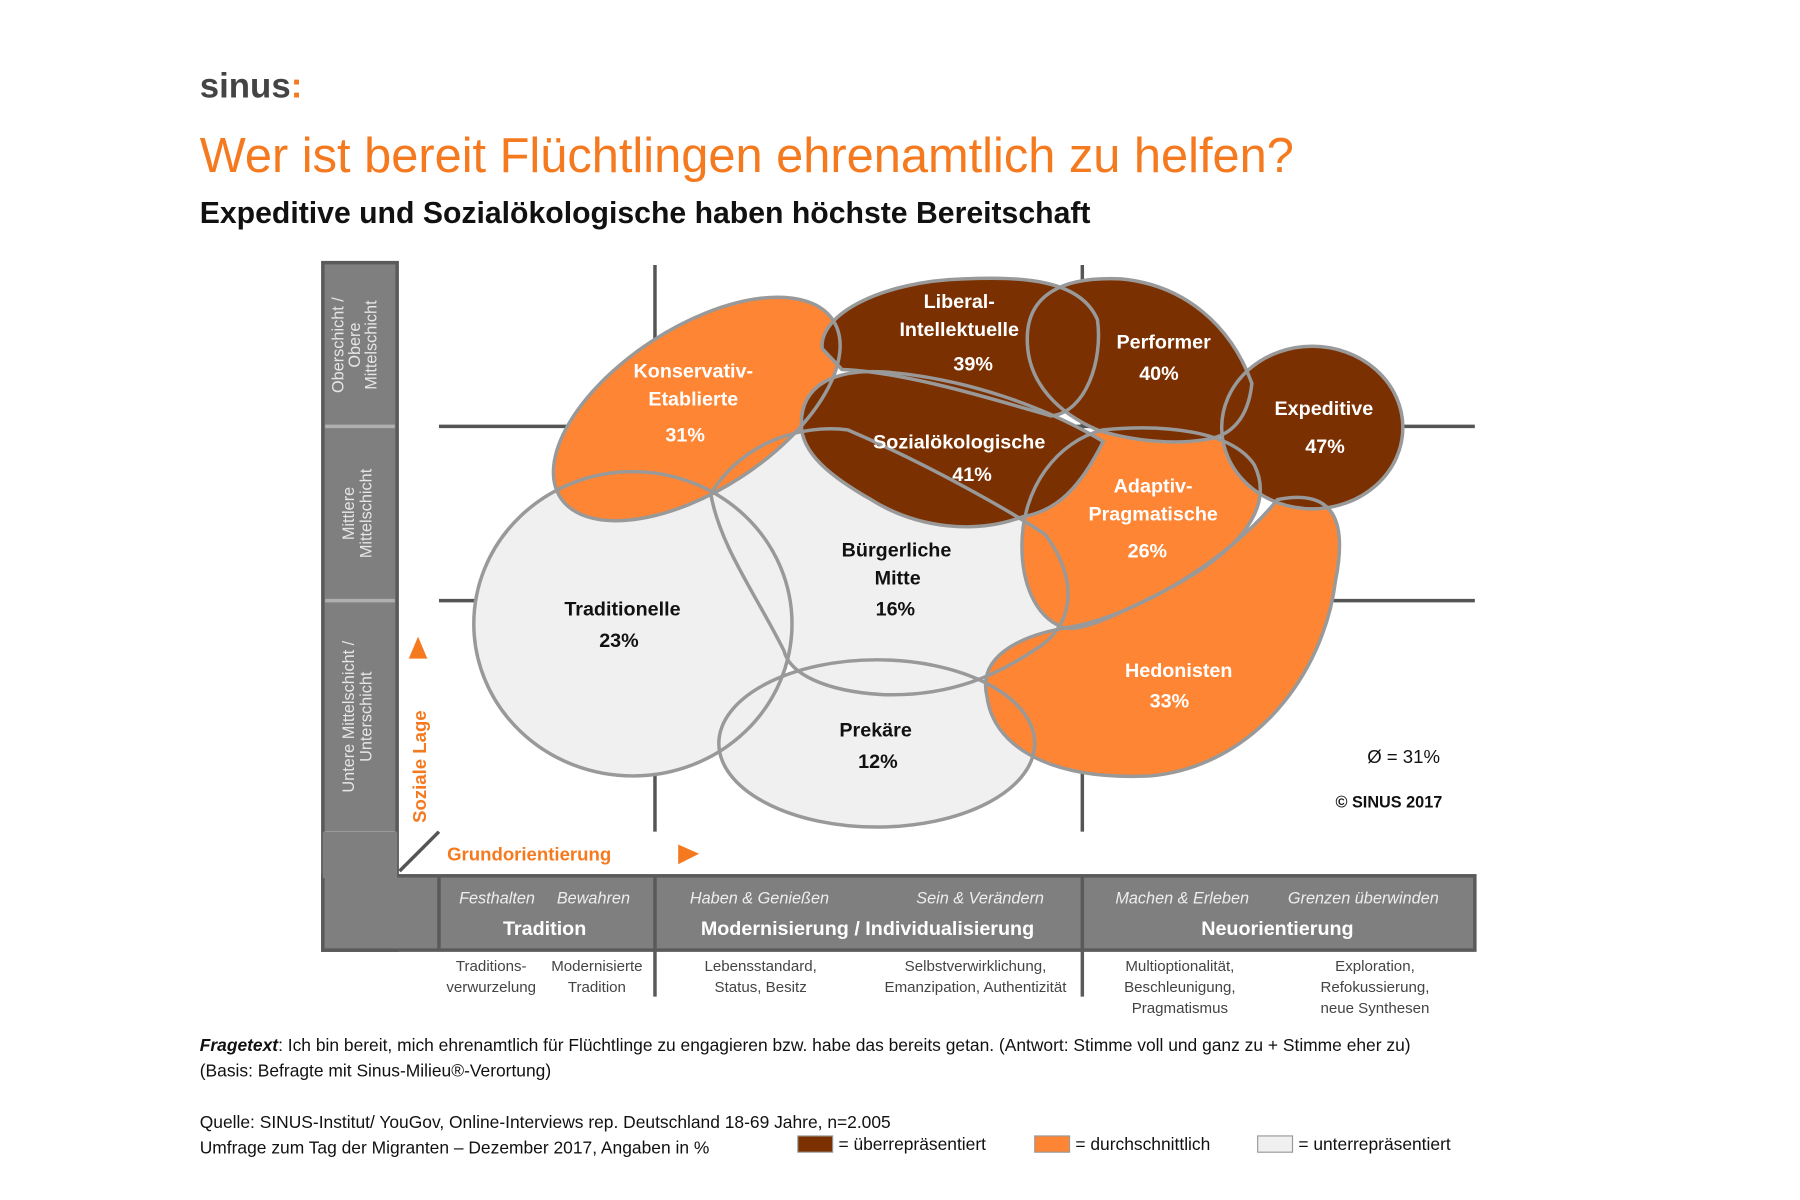 The width and height of the screenshot is (1800, 1200). Describe the element at coordinates (875, 730) in the screenshot. I see `milieu-name: Prekäre` at that location.